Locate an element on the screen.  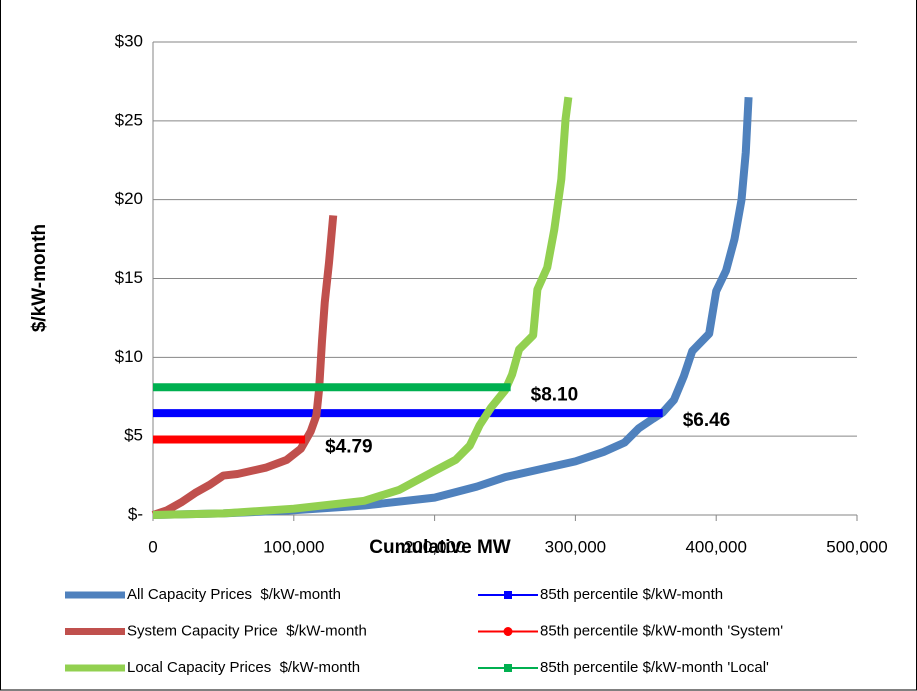
data-label: $4.79 is located at coordinates (349, 446).